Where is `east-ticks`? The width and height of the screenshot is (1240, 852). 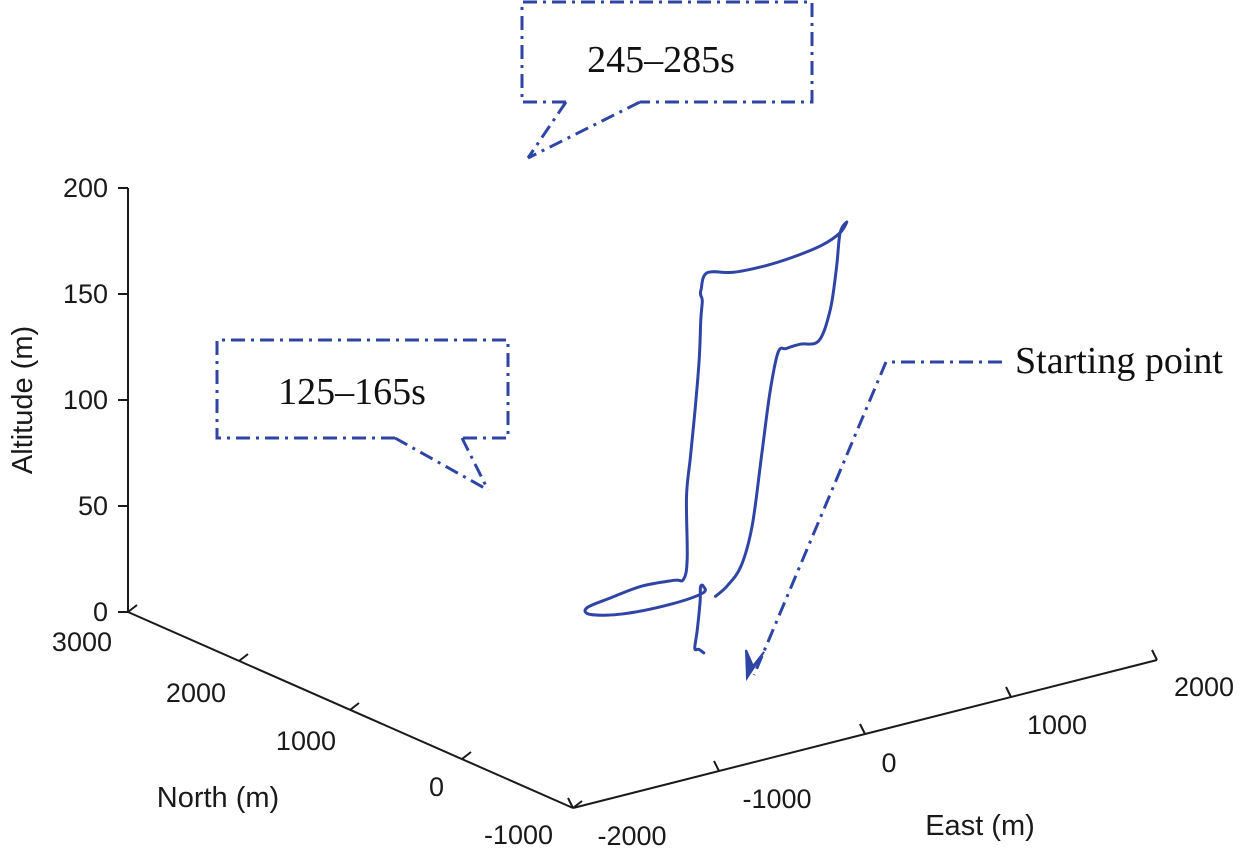
east-ticks is located at coordinates (862, 729).